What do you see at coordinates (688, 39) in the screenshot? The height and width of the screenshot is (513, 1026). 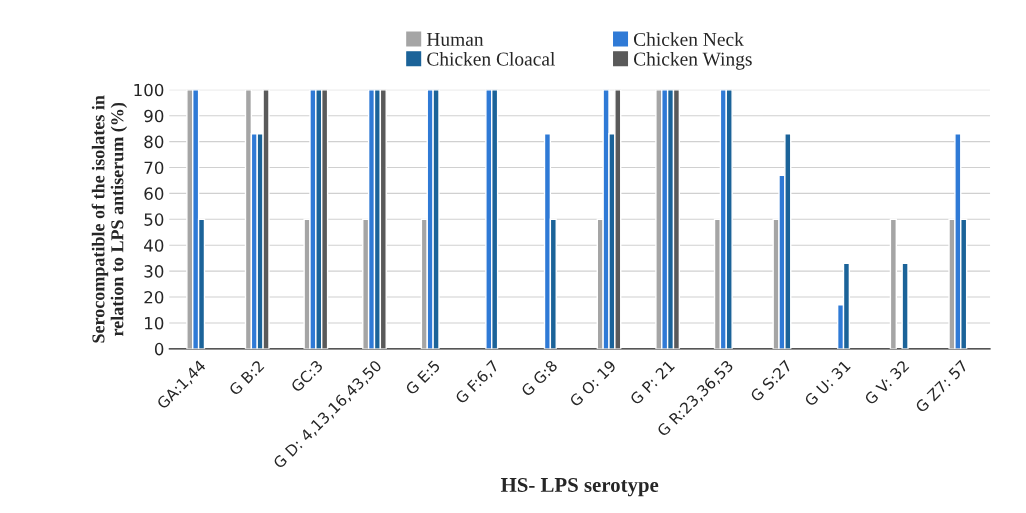 I see `legend-label: Chicken Neck` at bounding box center [688, 39].